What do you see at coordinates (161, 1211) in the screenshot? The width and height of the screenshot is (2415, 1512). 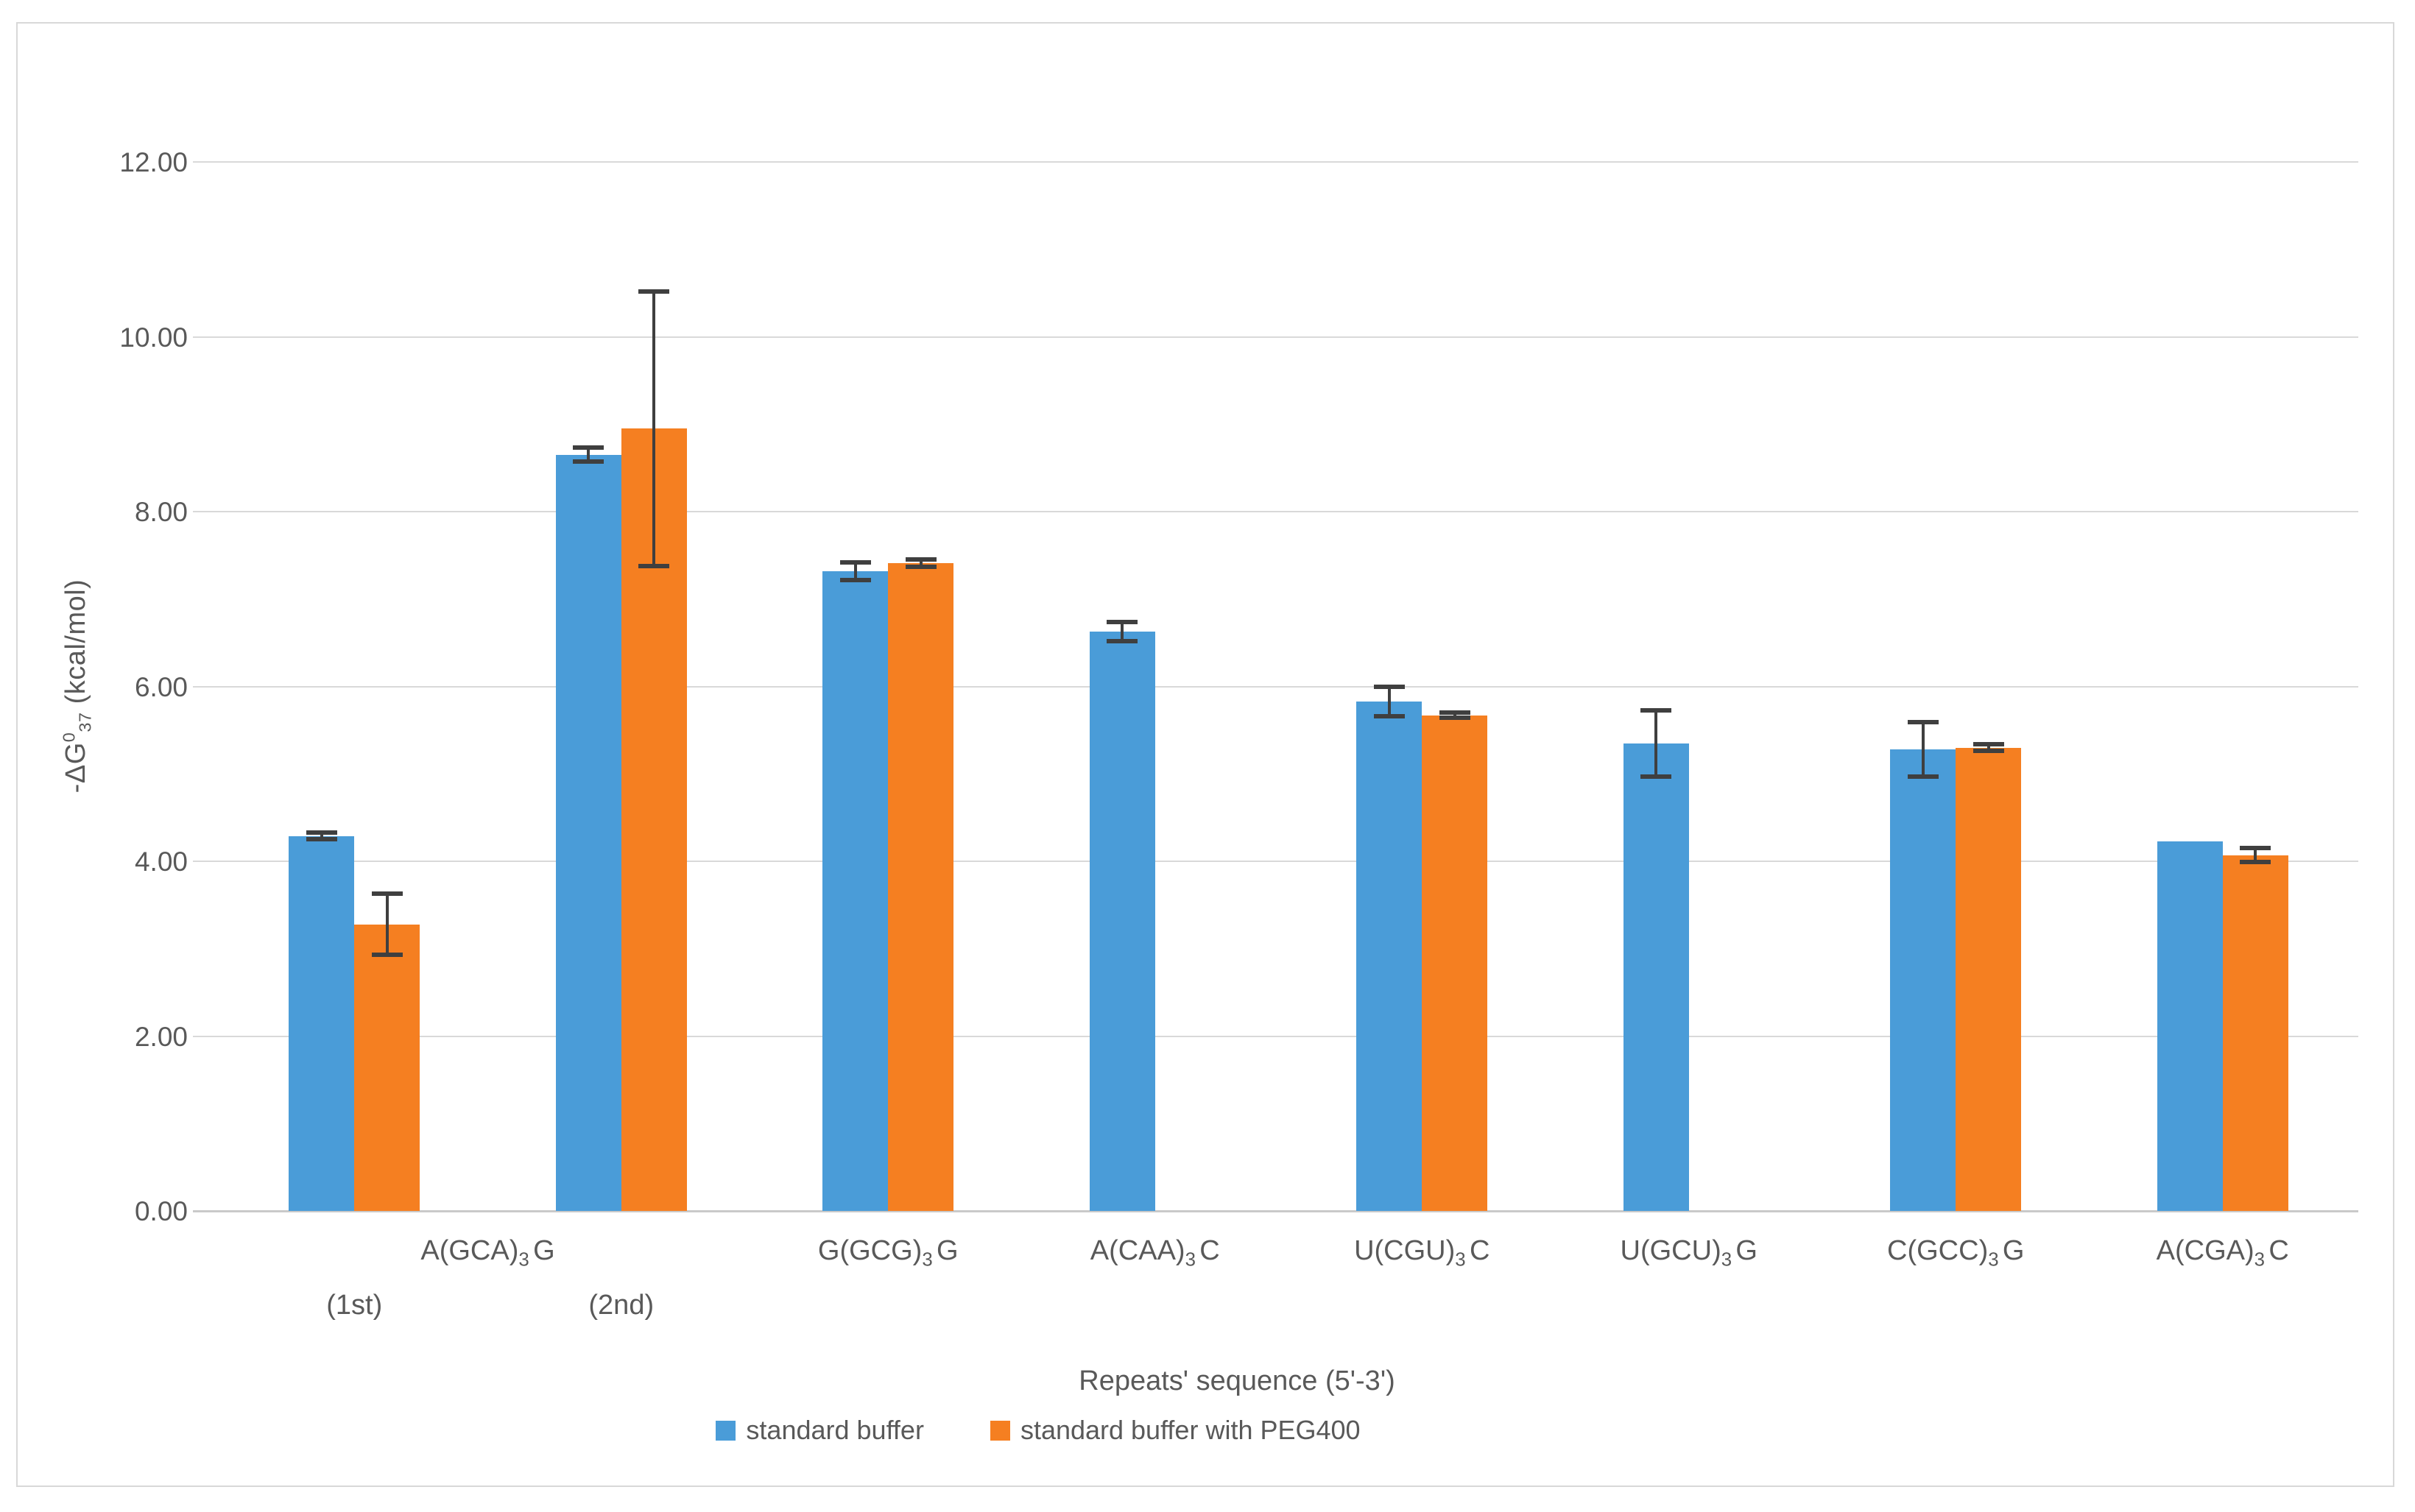 I see `y-tick-label-0: 0.00` at bounding box center [161, 1211].